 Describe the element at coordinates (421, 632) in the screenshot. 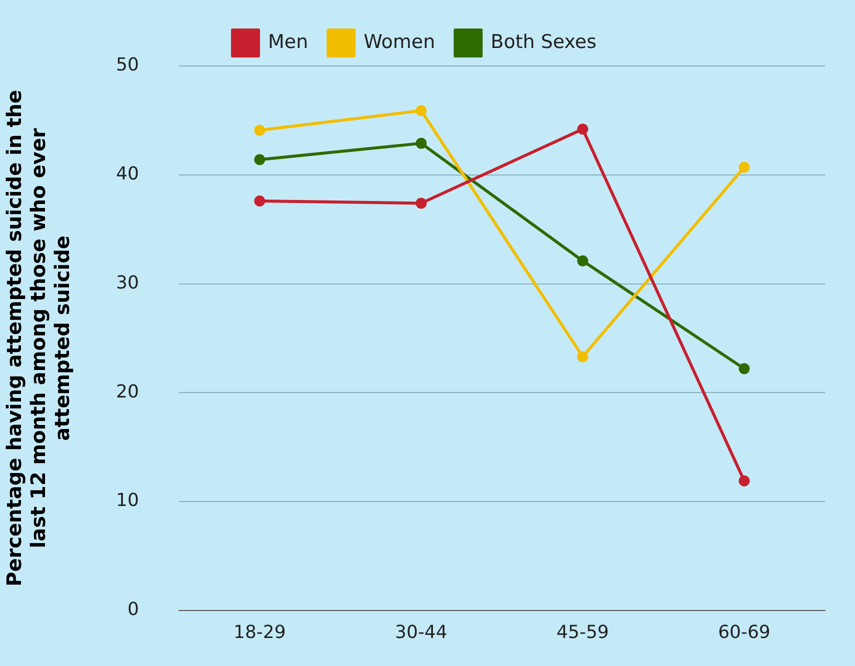

I see `x-tick-label: 30-44` at that location.